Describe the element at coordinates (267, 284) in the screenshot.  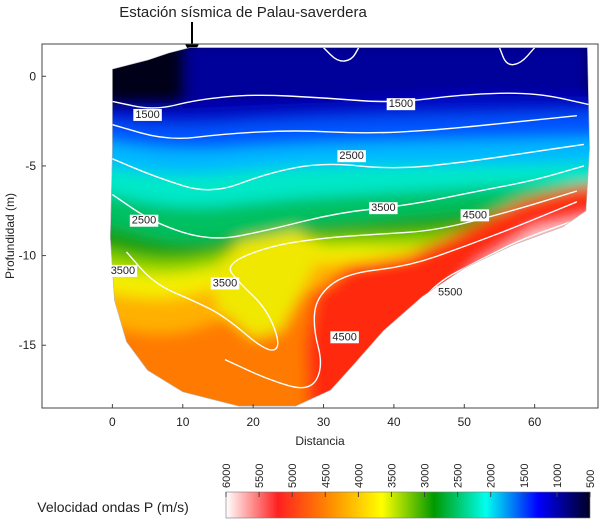
I see `velocity-wedge` at that location.